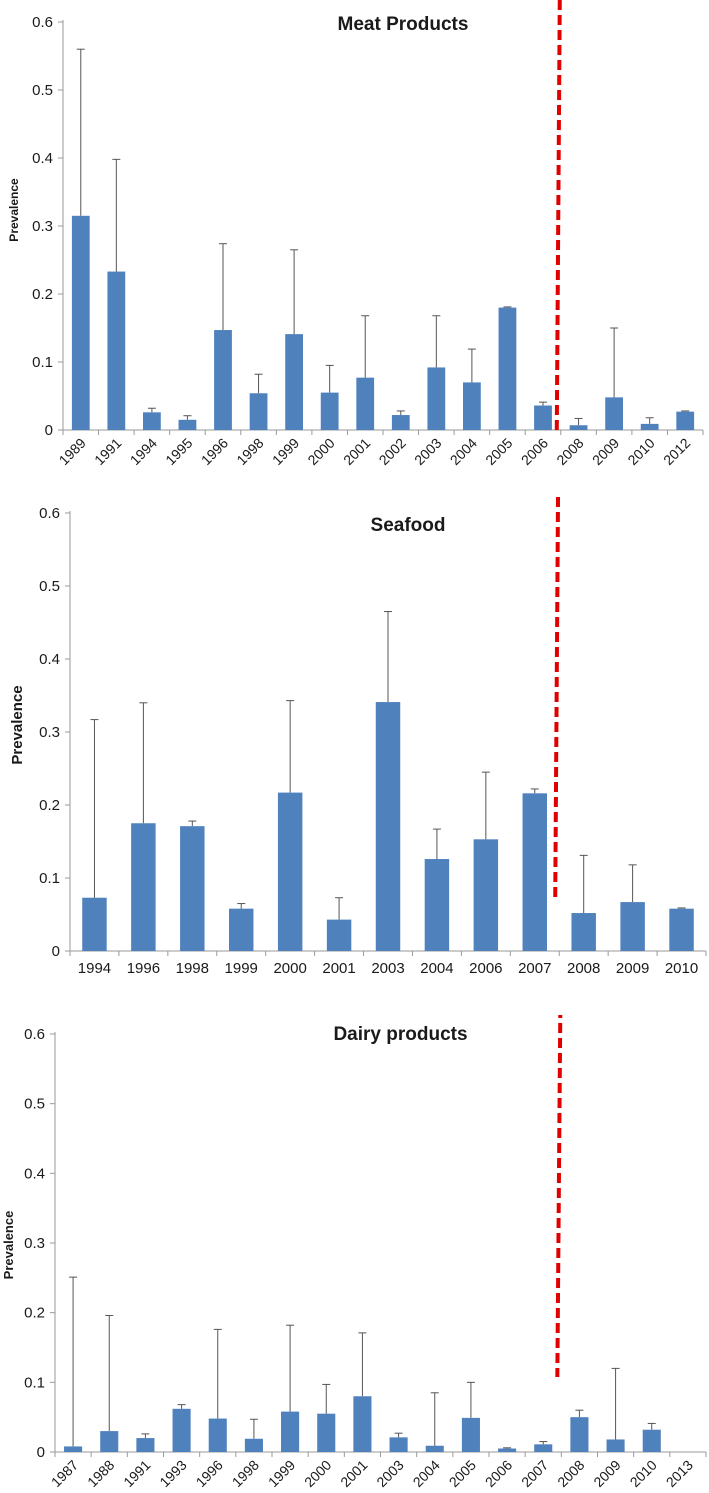  Describe the element at coordinates (42, 158) in the screenshot. I see `y-tick-label: 0.4` at that location.